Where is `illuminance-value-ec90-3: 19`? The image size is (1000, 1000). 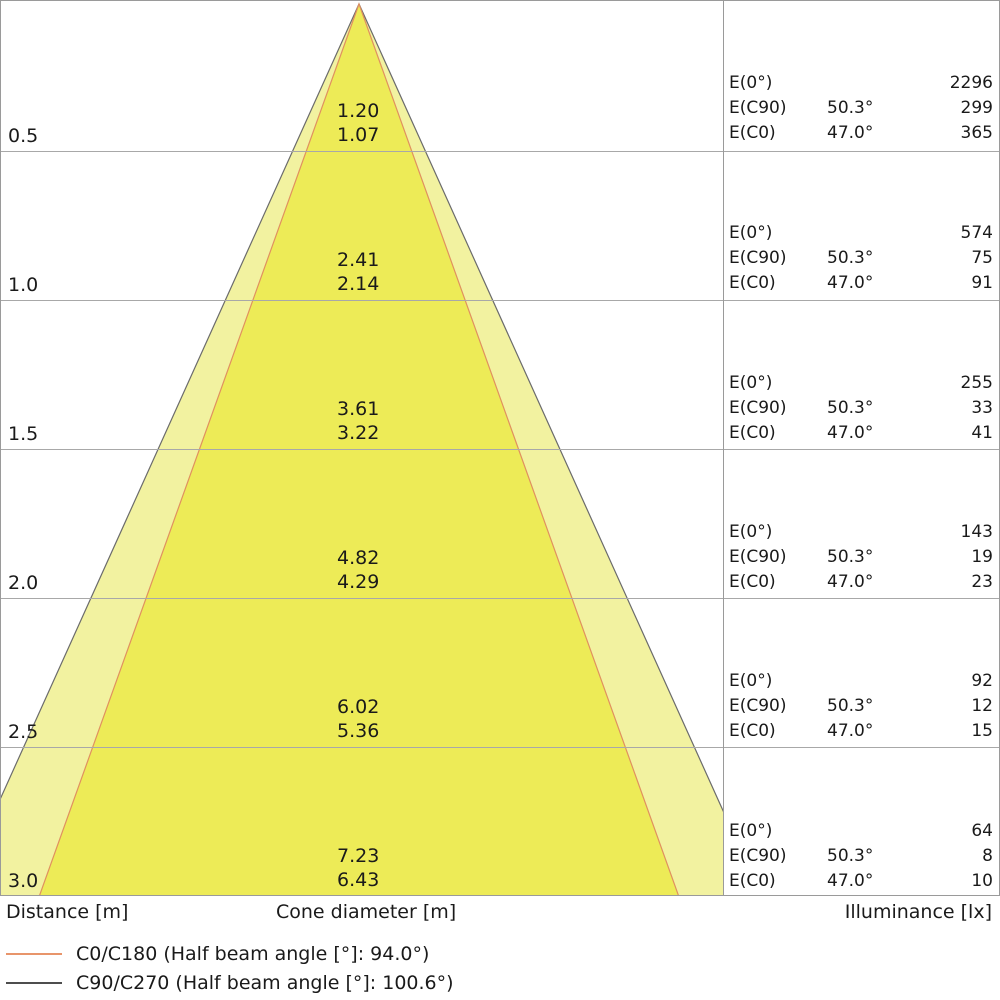 illuminance-value-ec90-3: 19 is located at coordinates (982, 557).